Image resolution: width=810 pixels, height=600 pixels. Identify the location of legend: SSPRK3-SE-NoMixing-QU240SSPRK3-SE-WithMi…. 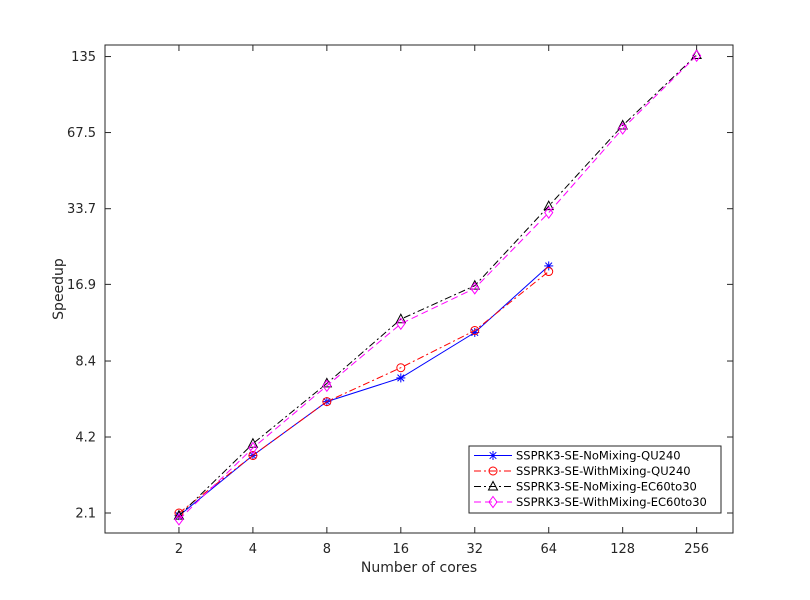
(595, 479).